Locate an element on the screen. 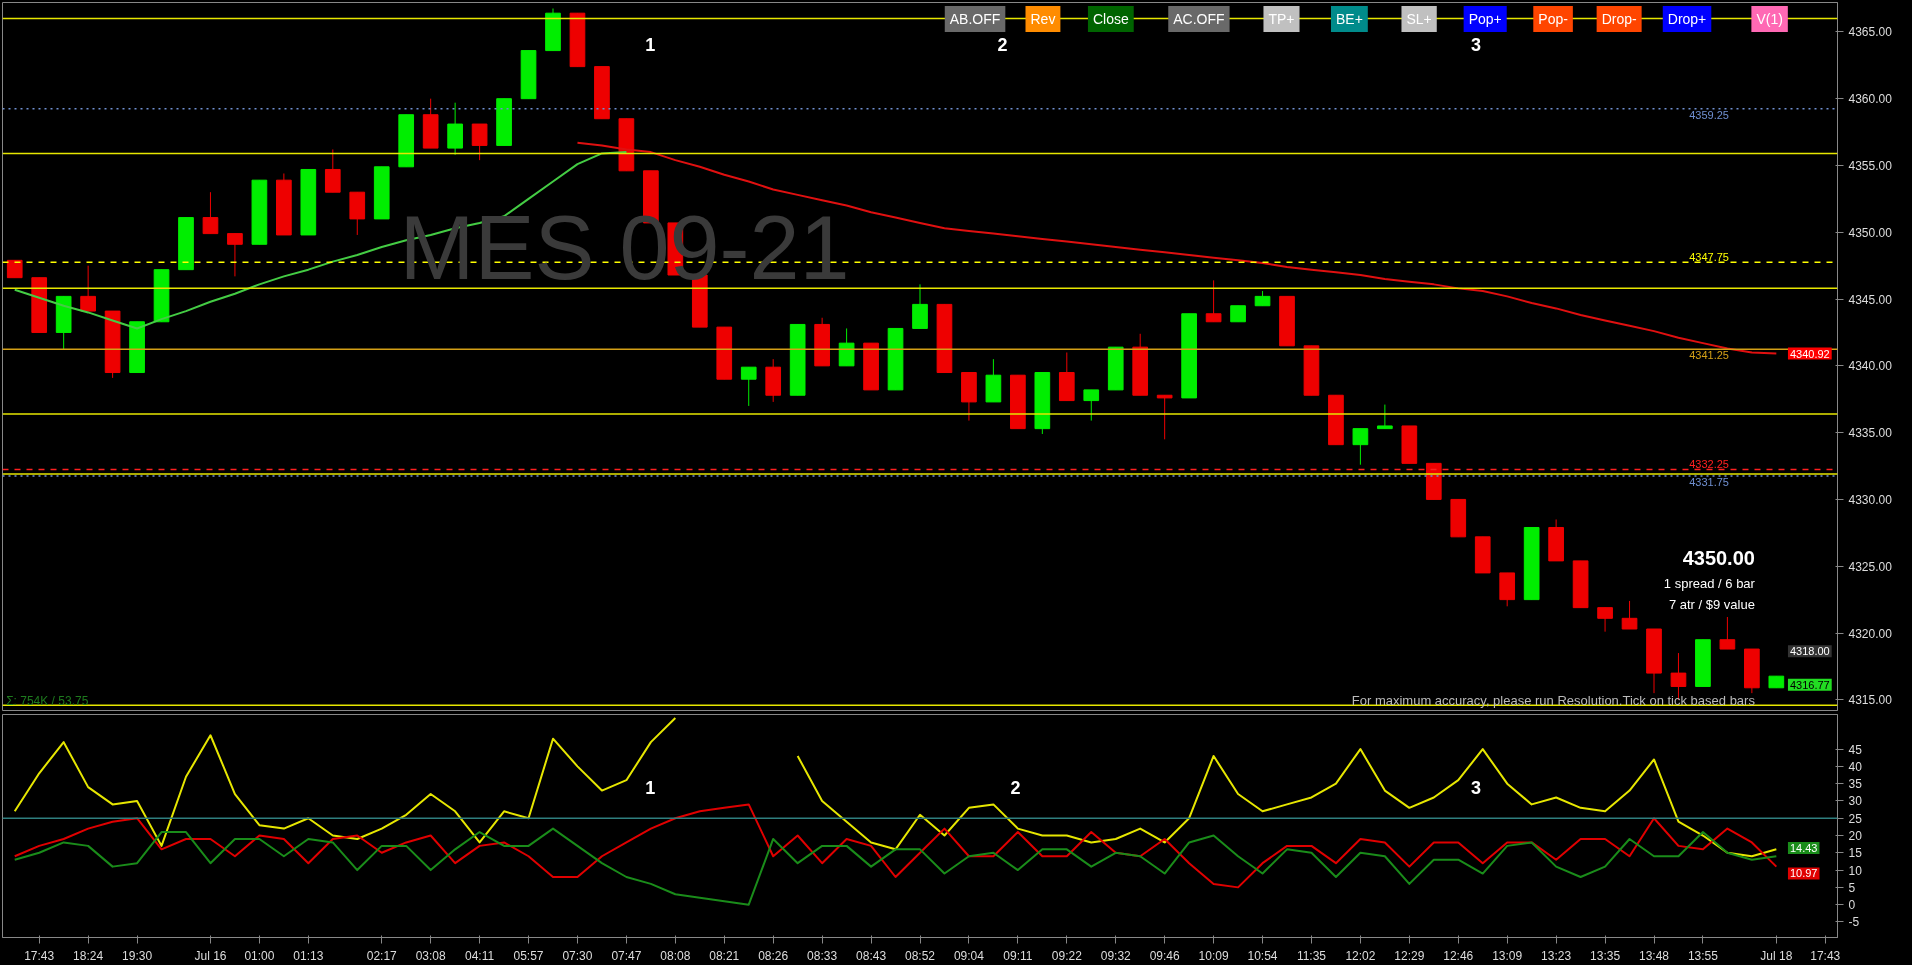 The width and height of the screenshot is (1912, 965). x-tick-label: 08:21 is located at coordinates (724, 955).